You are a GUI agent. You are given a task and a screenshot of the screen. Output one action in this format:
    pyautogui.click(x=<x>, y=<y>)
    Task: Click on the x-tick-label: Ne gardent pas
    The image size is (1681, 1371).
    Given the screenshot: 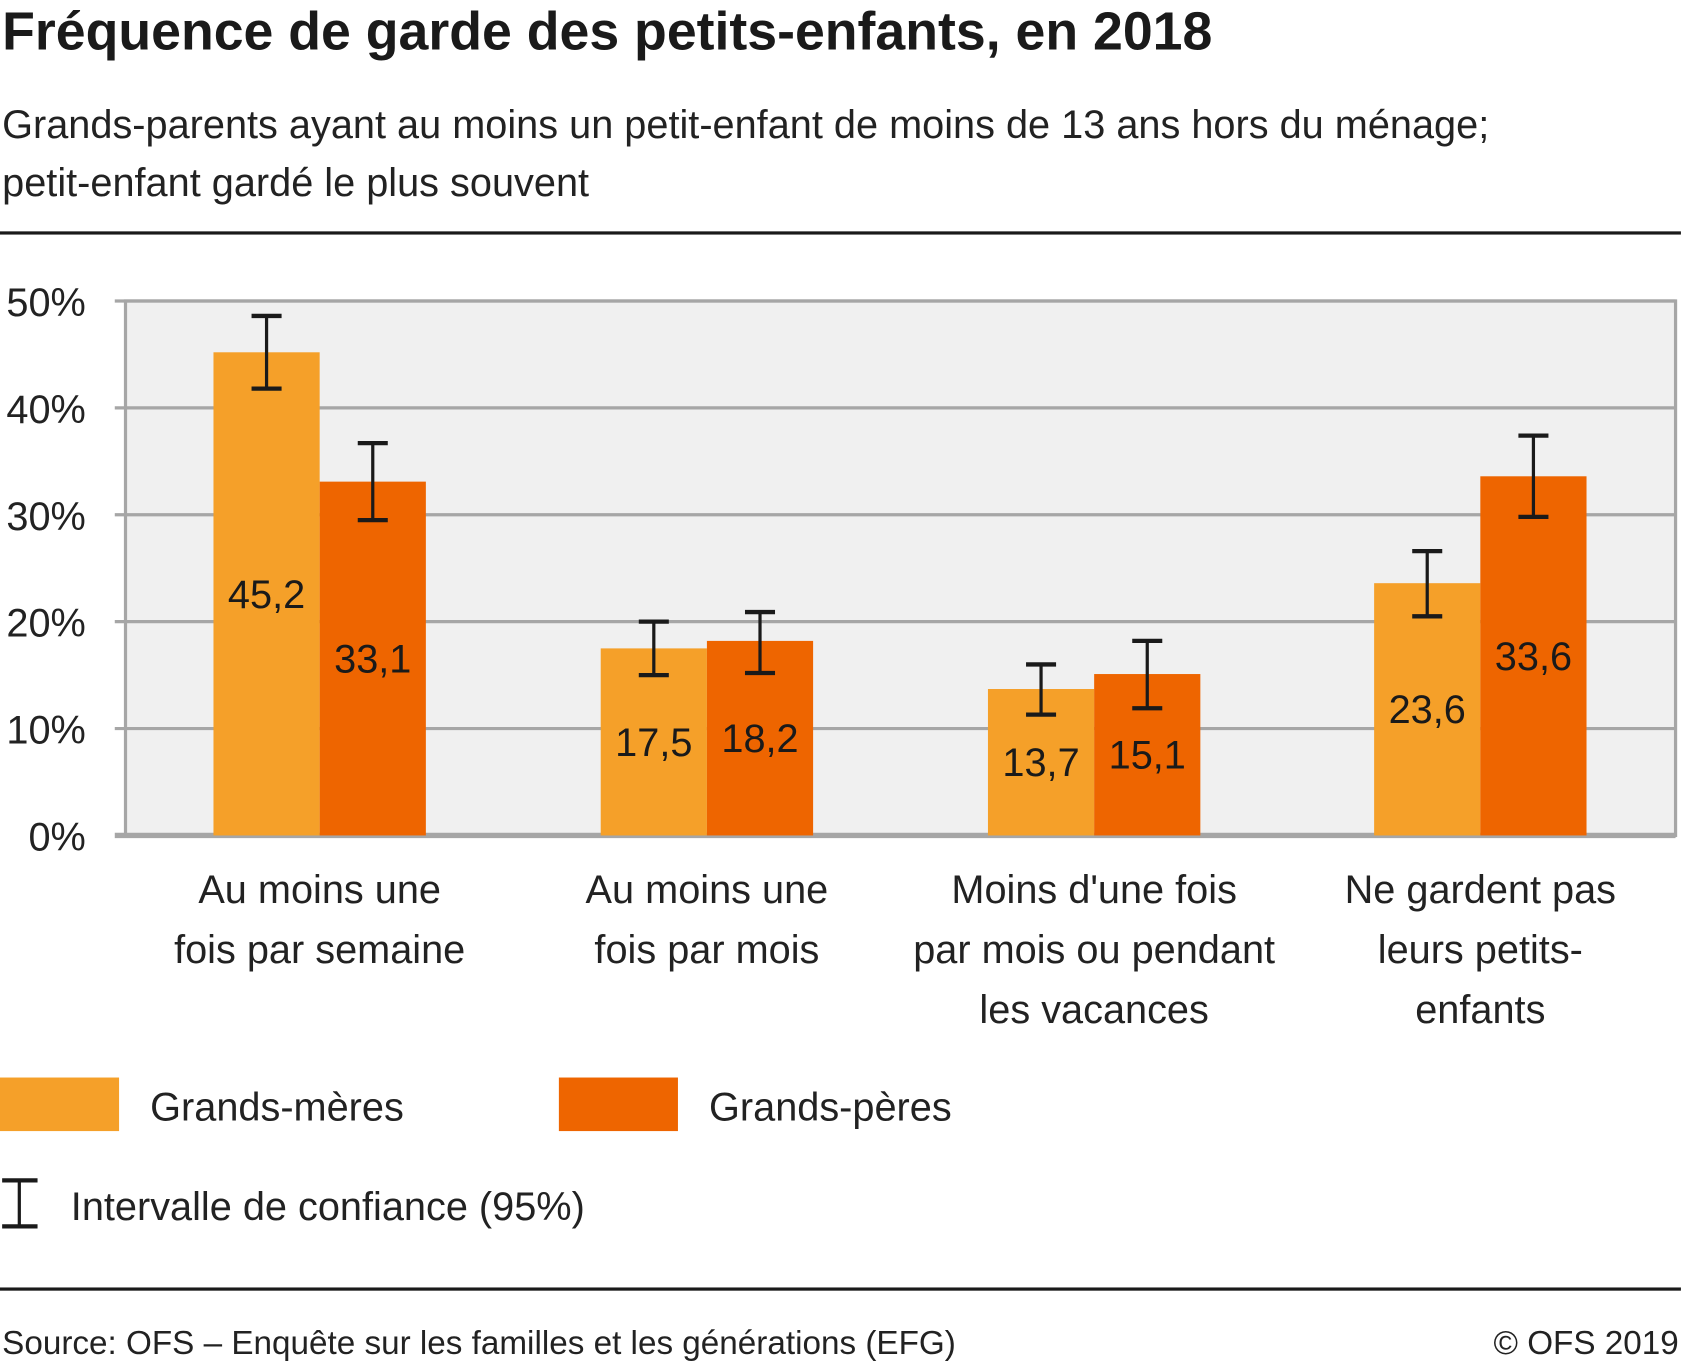 What is the action you would take?
    pyautogui.click(x=1480, y=890)
    